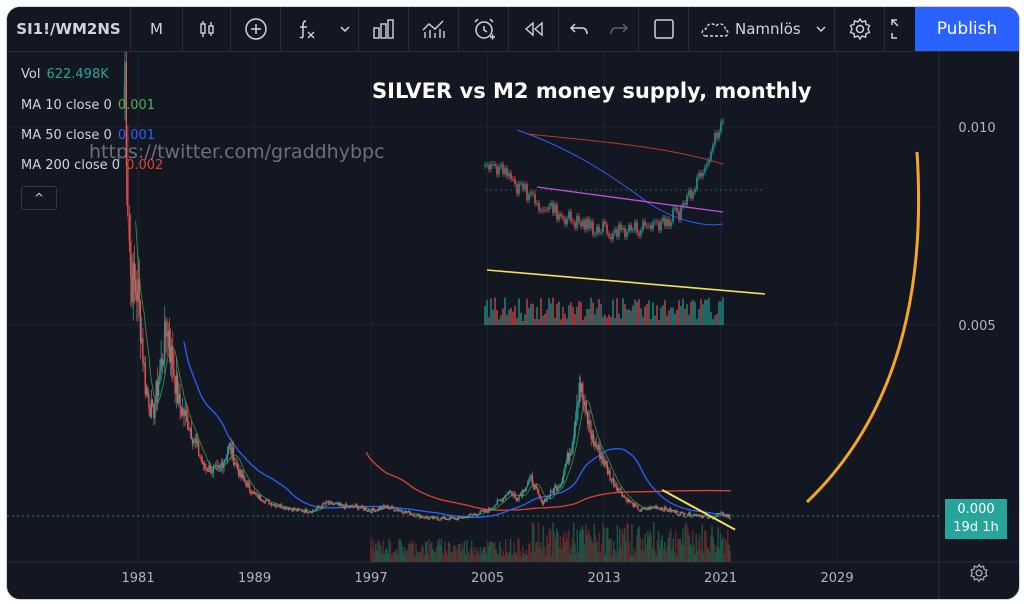  I want to click on alert-icon, so click(484, 29).